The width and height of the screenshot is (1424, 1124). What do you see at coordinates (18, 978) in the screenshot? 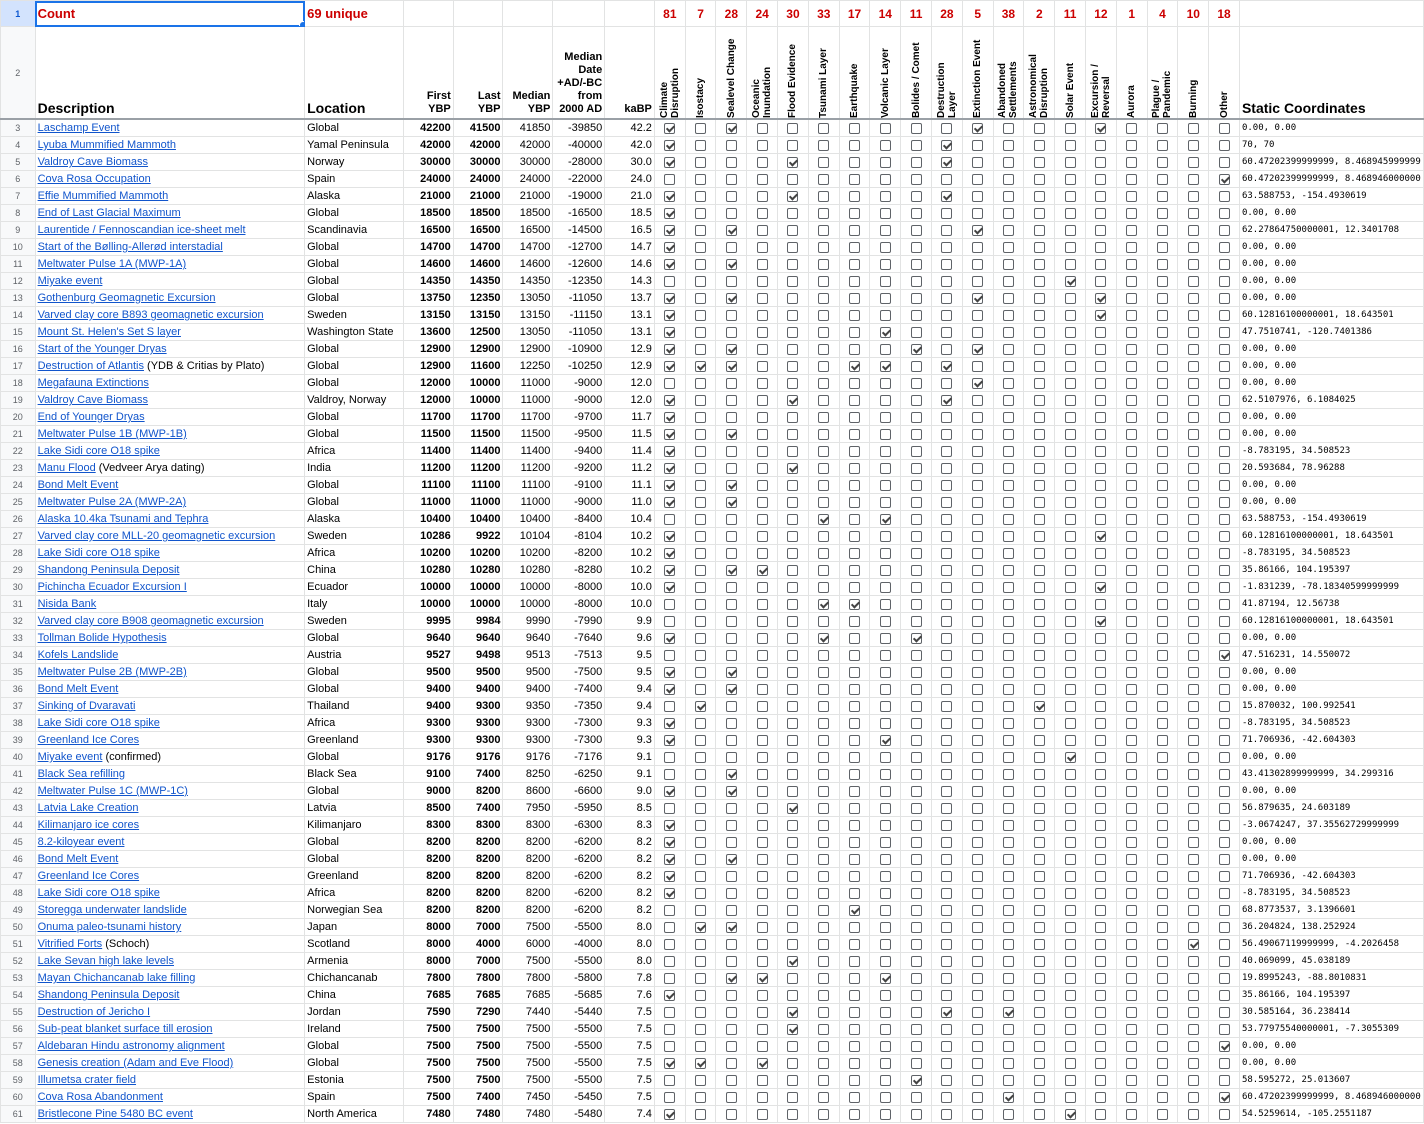
I see `row-number: 53` at bounding box center [18, 978].